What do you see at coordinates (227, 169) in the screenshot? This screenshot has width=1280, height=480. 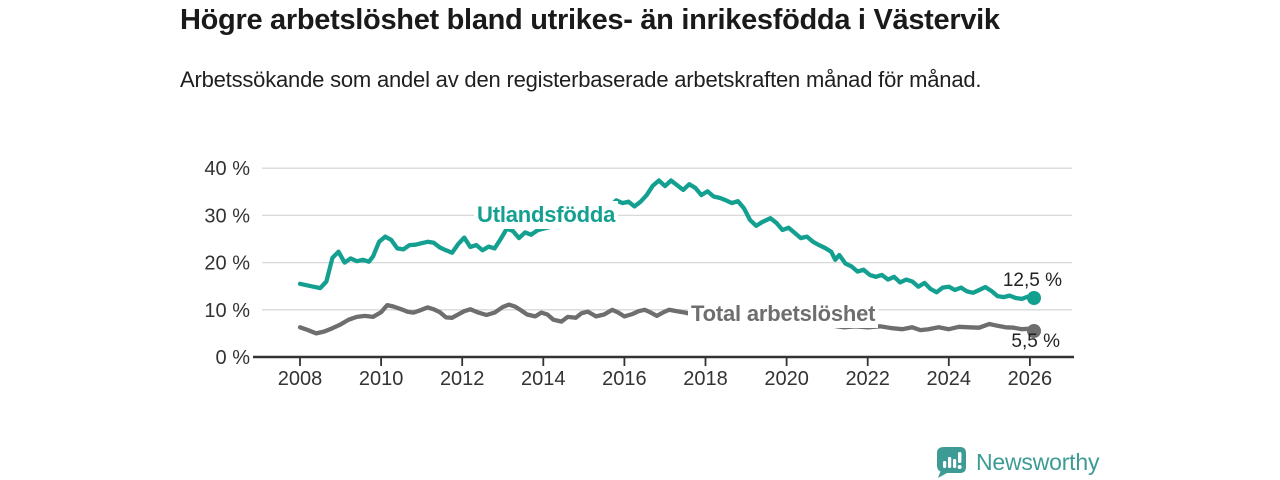 I see `y-tick-label: 40 %` at bounding box center [227, 169].